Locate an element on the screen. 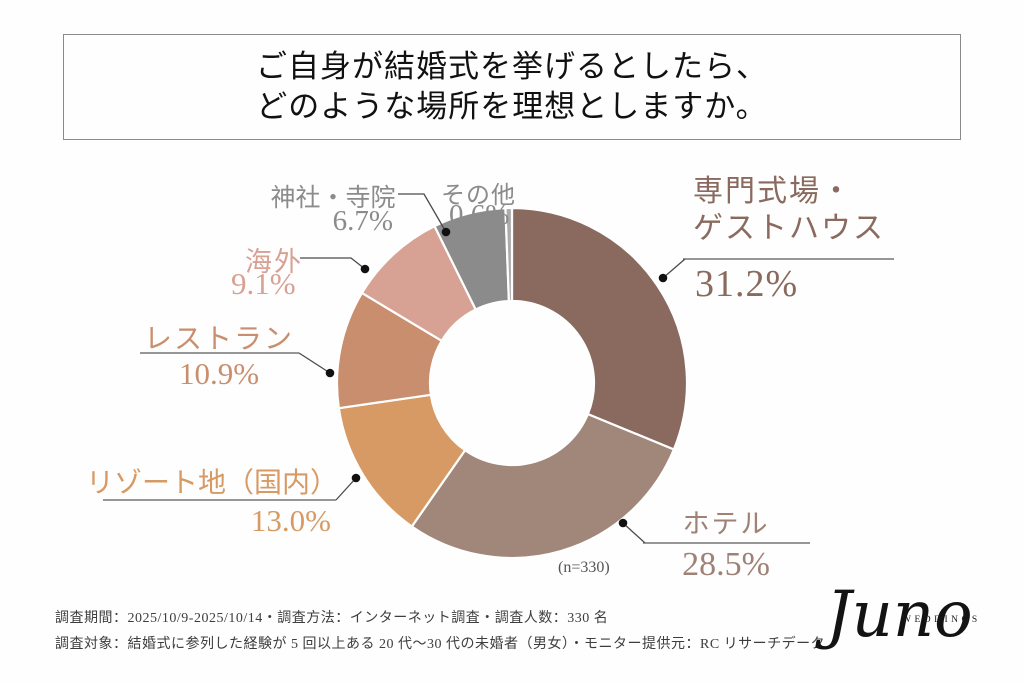 The height and width of the screenshot is (683, 1024). value-restaurant: 10.9% is located at coordinates (219, 373).